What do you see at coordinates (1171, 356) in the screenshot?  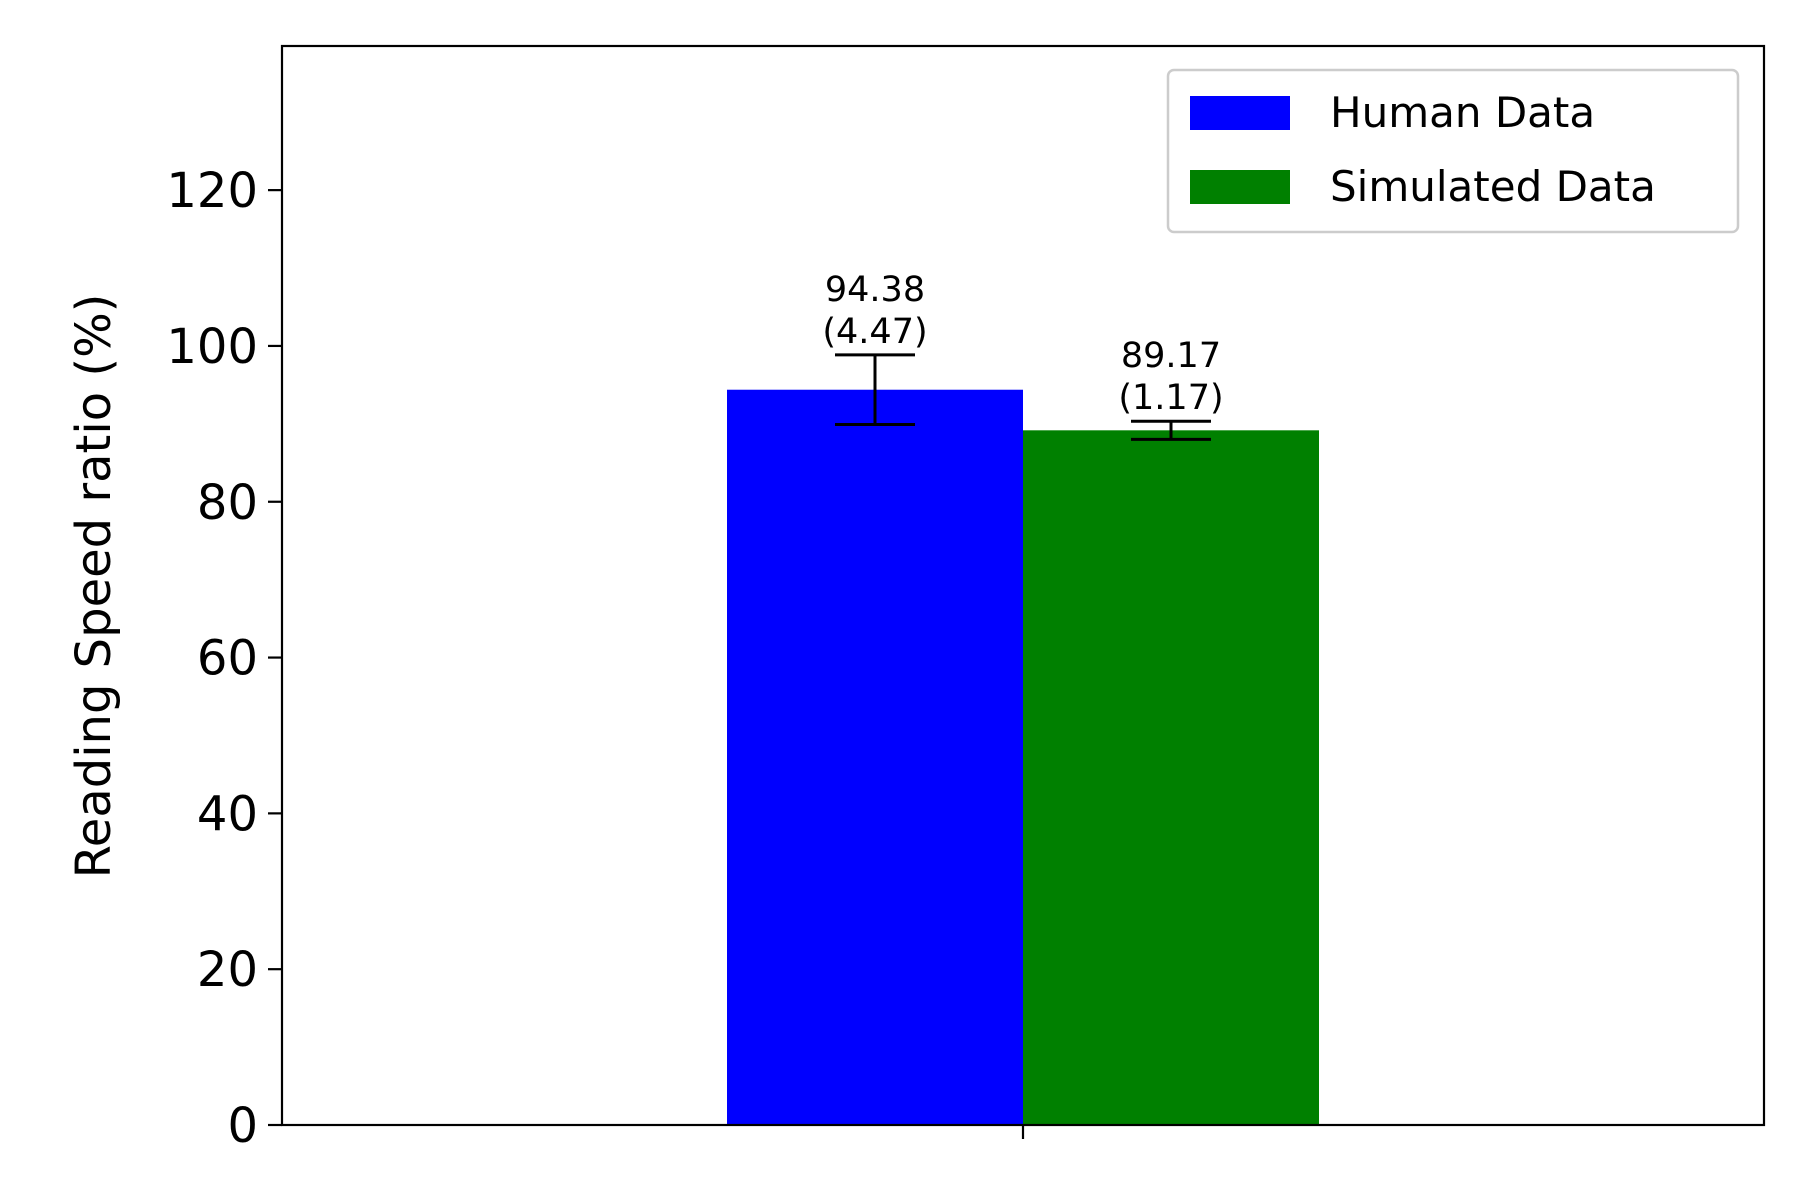 I see `data-label-value: 89.17` at bounding box center [1171, 356].